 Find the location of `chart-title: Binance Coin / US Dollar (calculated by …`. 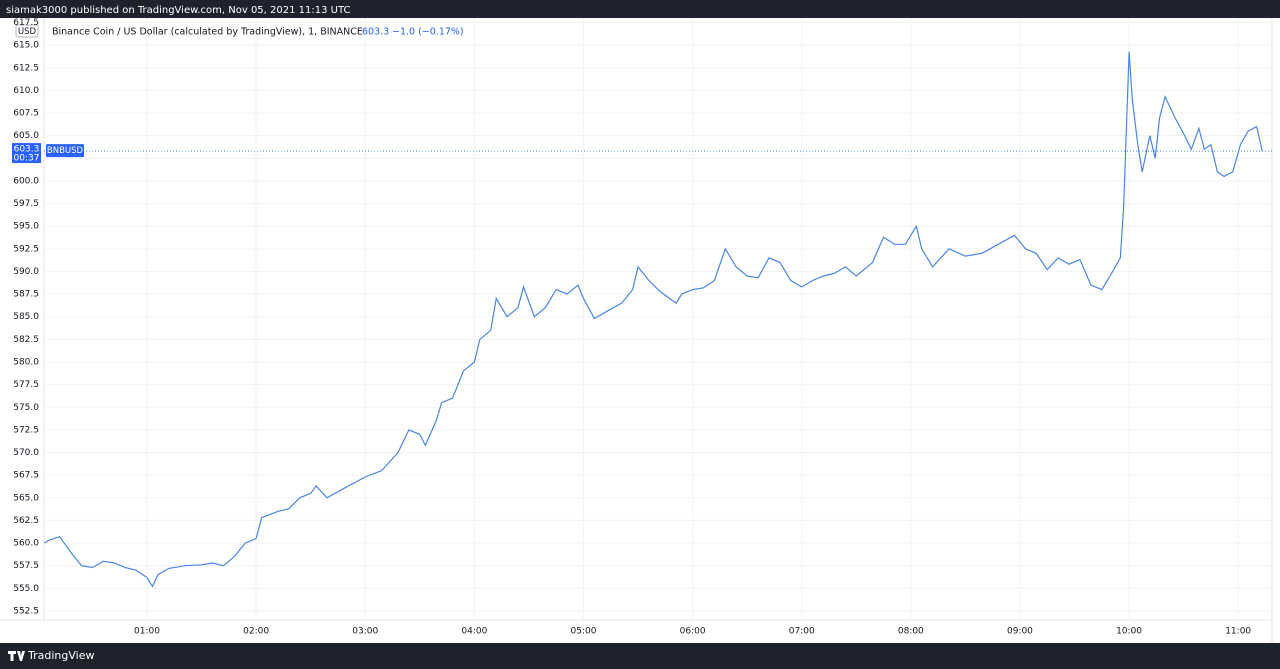

chart-title: Binance Coin / US Dollar (calculated by … is located at coordinates (207, 32).